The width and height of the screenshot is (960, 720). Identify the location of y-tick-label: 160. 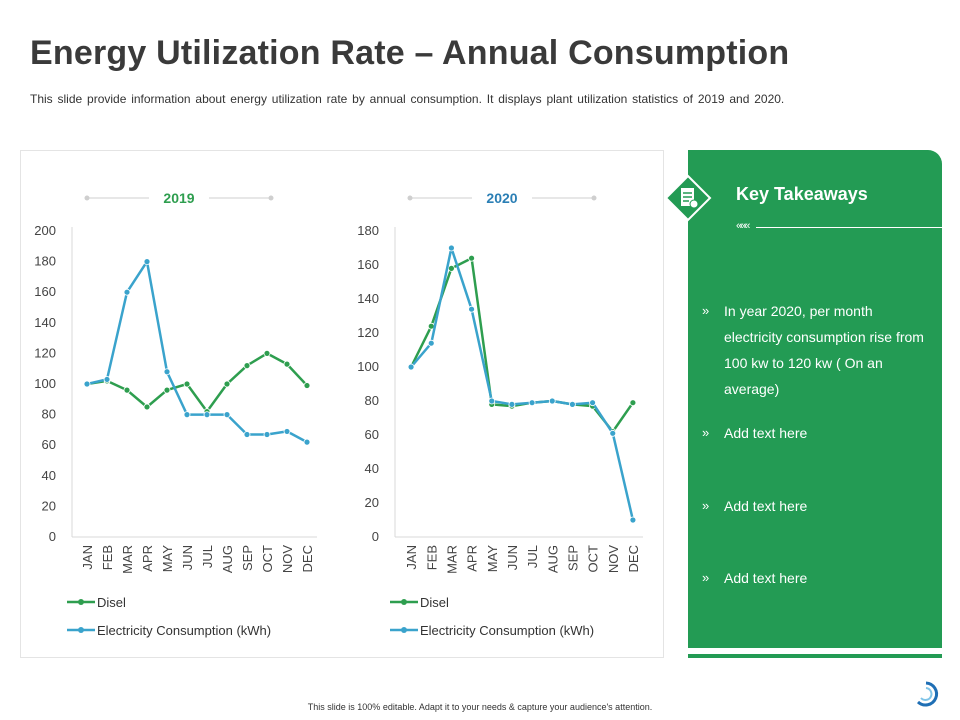
(45, 291).